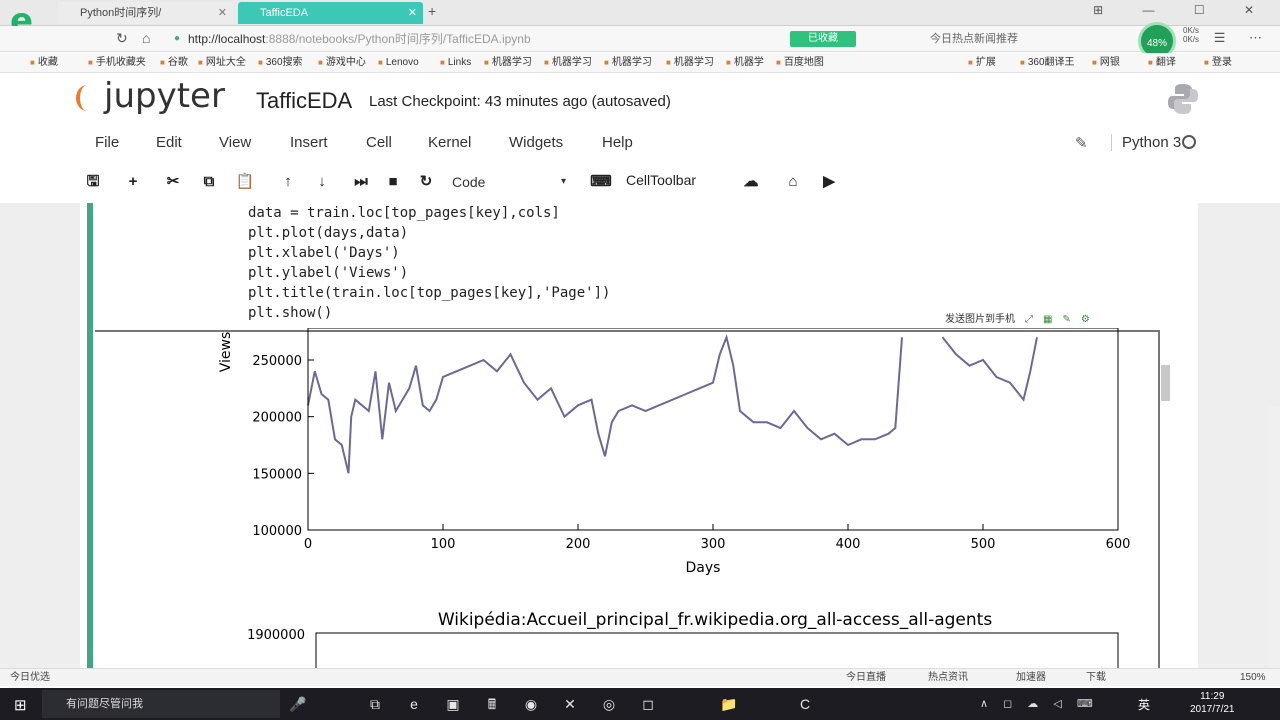 The image size is (1280, 720). I want to click on zoom-level: 150%, so click(1253, 677).